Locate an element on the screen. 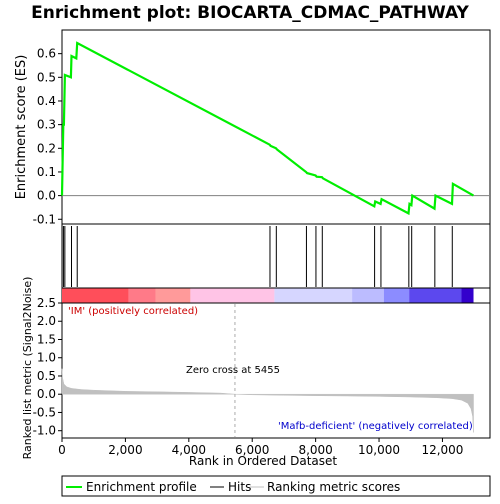 The height and width of the screenshot is (504, 500). es-y-tick-label: -0.1 is located at coordinates (44, 219).